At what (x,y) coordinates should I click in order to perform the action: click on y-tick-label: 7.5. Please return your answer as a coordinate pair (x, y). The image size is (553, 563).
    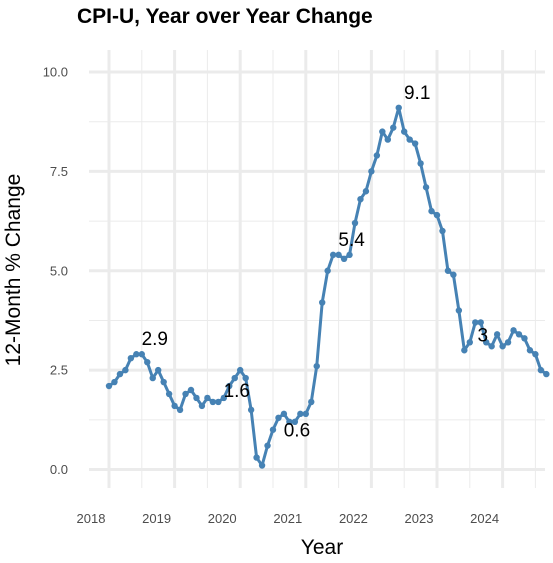
    Looking at the image, I should click on (59, 171).